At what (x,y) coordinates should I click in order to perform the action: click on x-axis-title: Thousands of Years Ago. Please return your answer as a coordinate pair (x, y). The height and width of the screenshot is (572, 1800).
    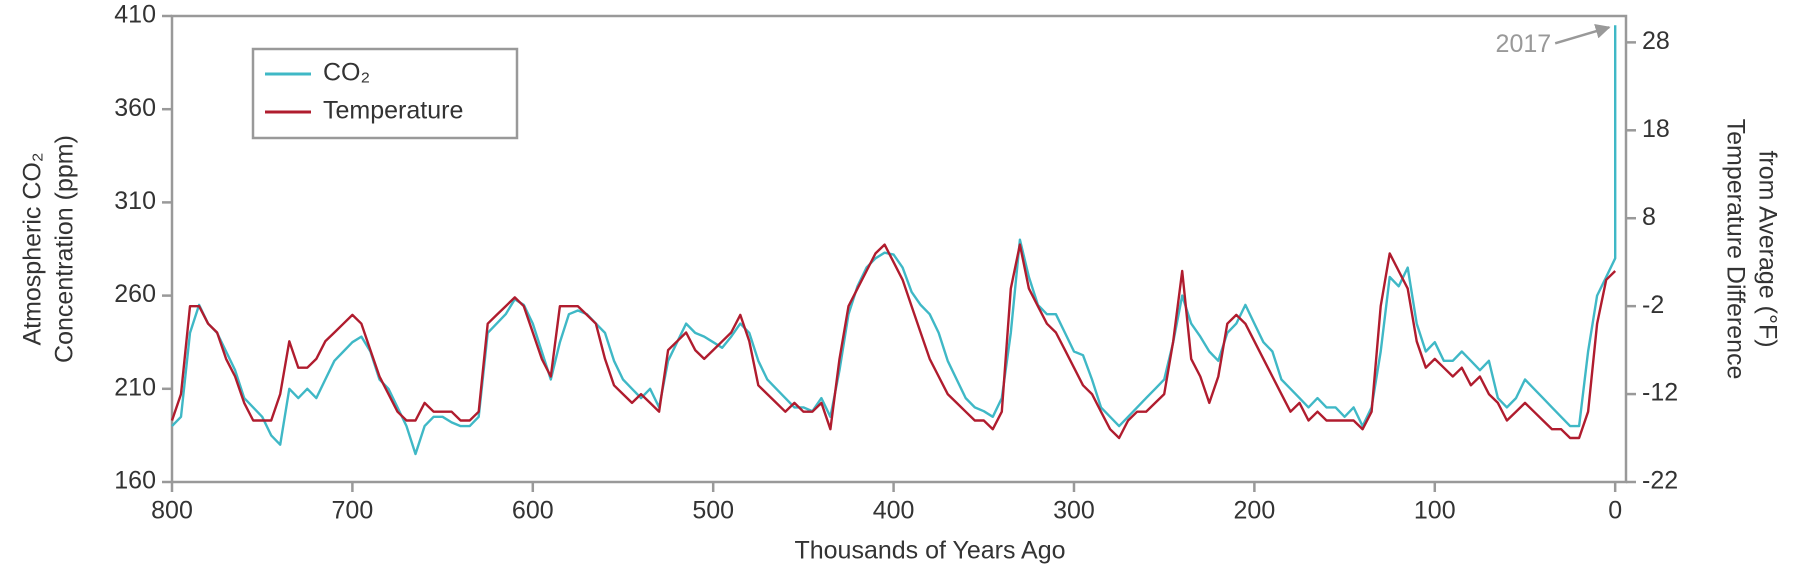
    Looking at the image, I should click on (929, 551).